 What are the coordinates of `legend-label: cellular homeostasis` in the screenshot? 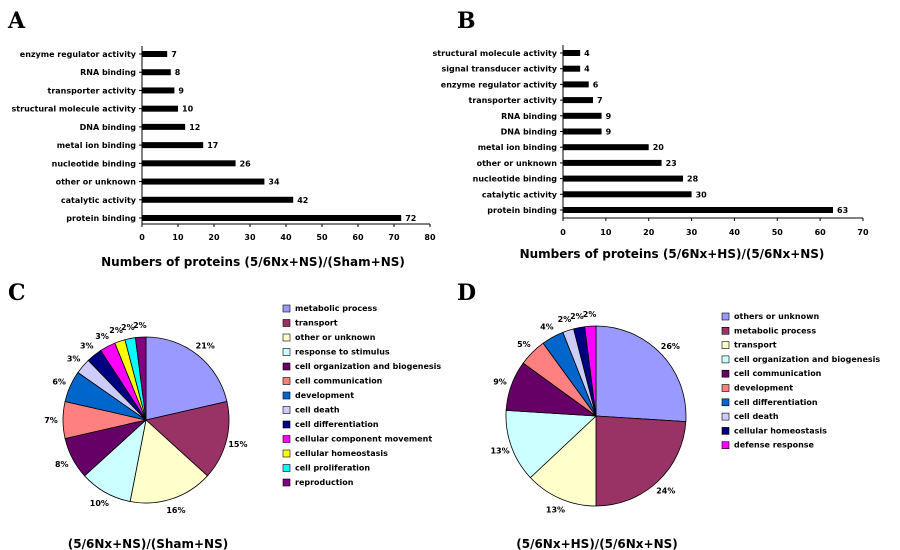 It's located at (341, 453).